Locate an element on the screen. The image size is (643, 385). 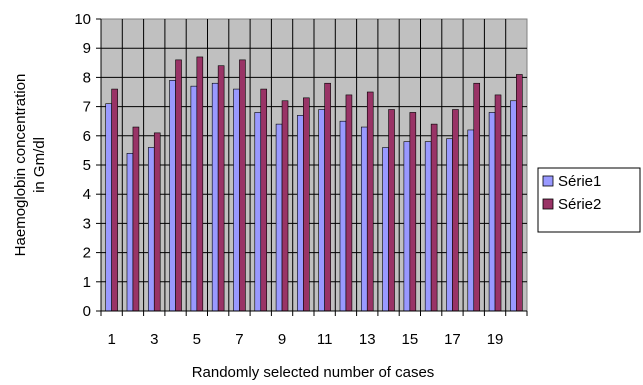
legend: Série1 Série2 is located at coordinates (589, 200).